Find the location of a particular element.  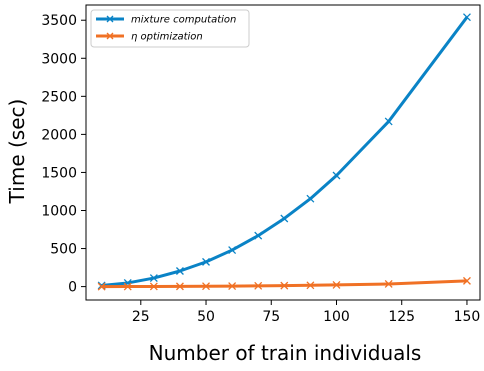

x-tick-label: 125 is located at coordinates (401, 317).